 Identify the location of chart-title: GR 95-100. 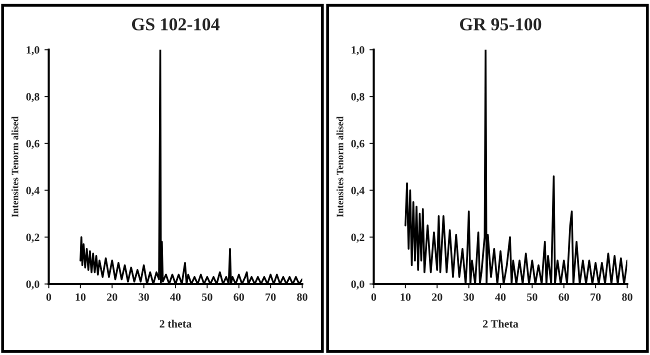
(501, 24).